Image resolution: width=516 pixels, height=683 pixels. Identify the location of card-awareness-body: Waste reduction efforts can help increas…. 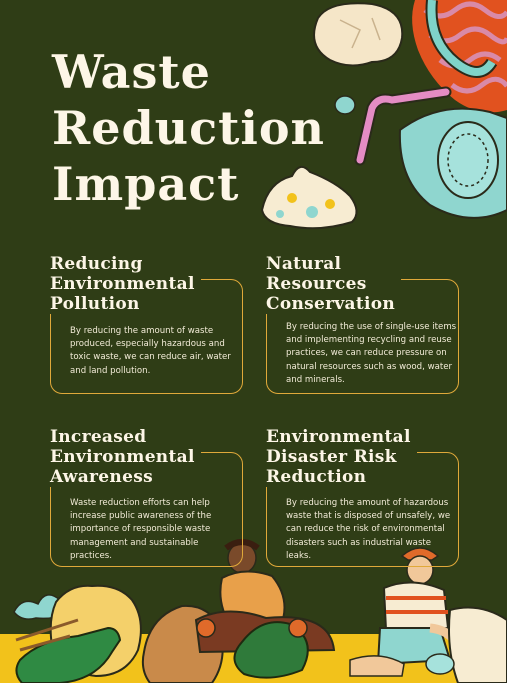
(141, 529).